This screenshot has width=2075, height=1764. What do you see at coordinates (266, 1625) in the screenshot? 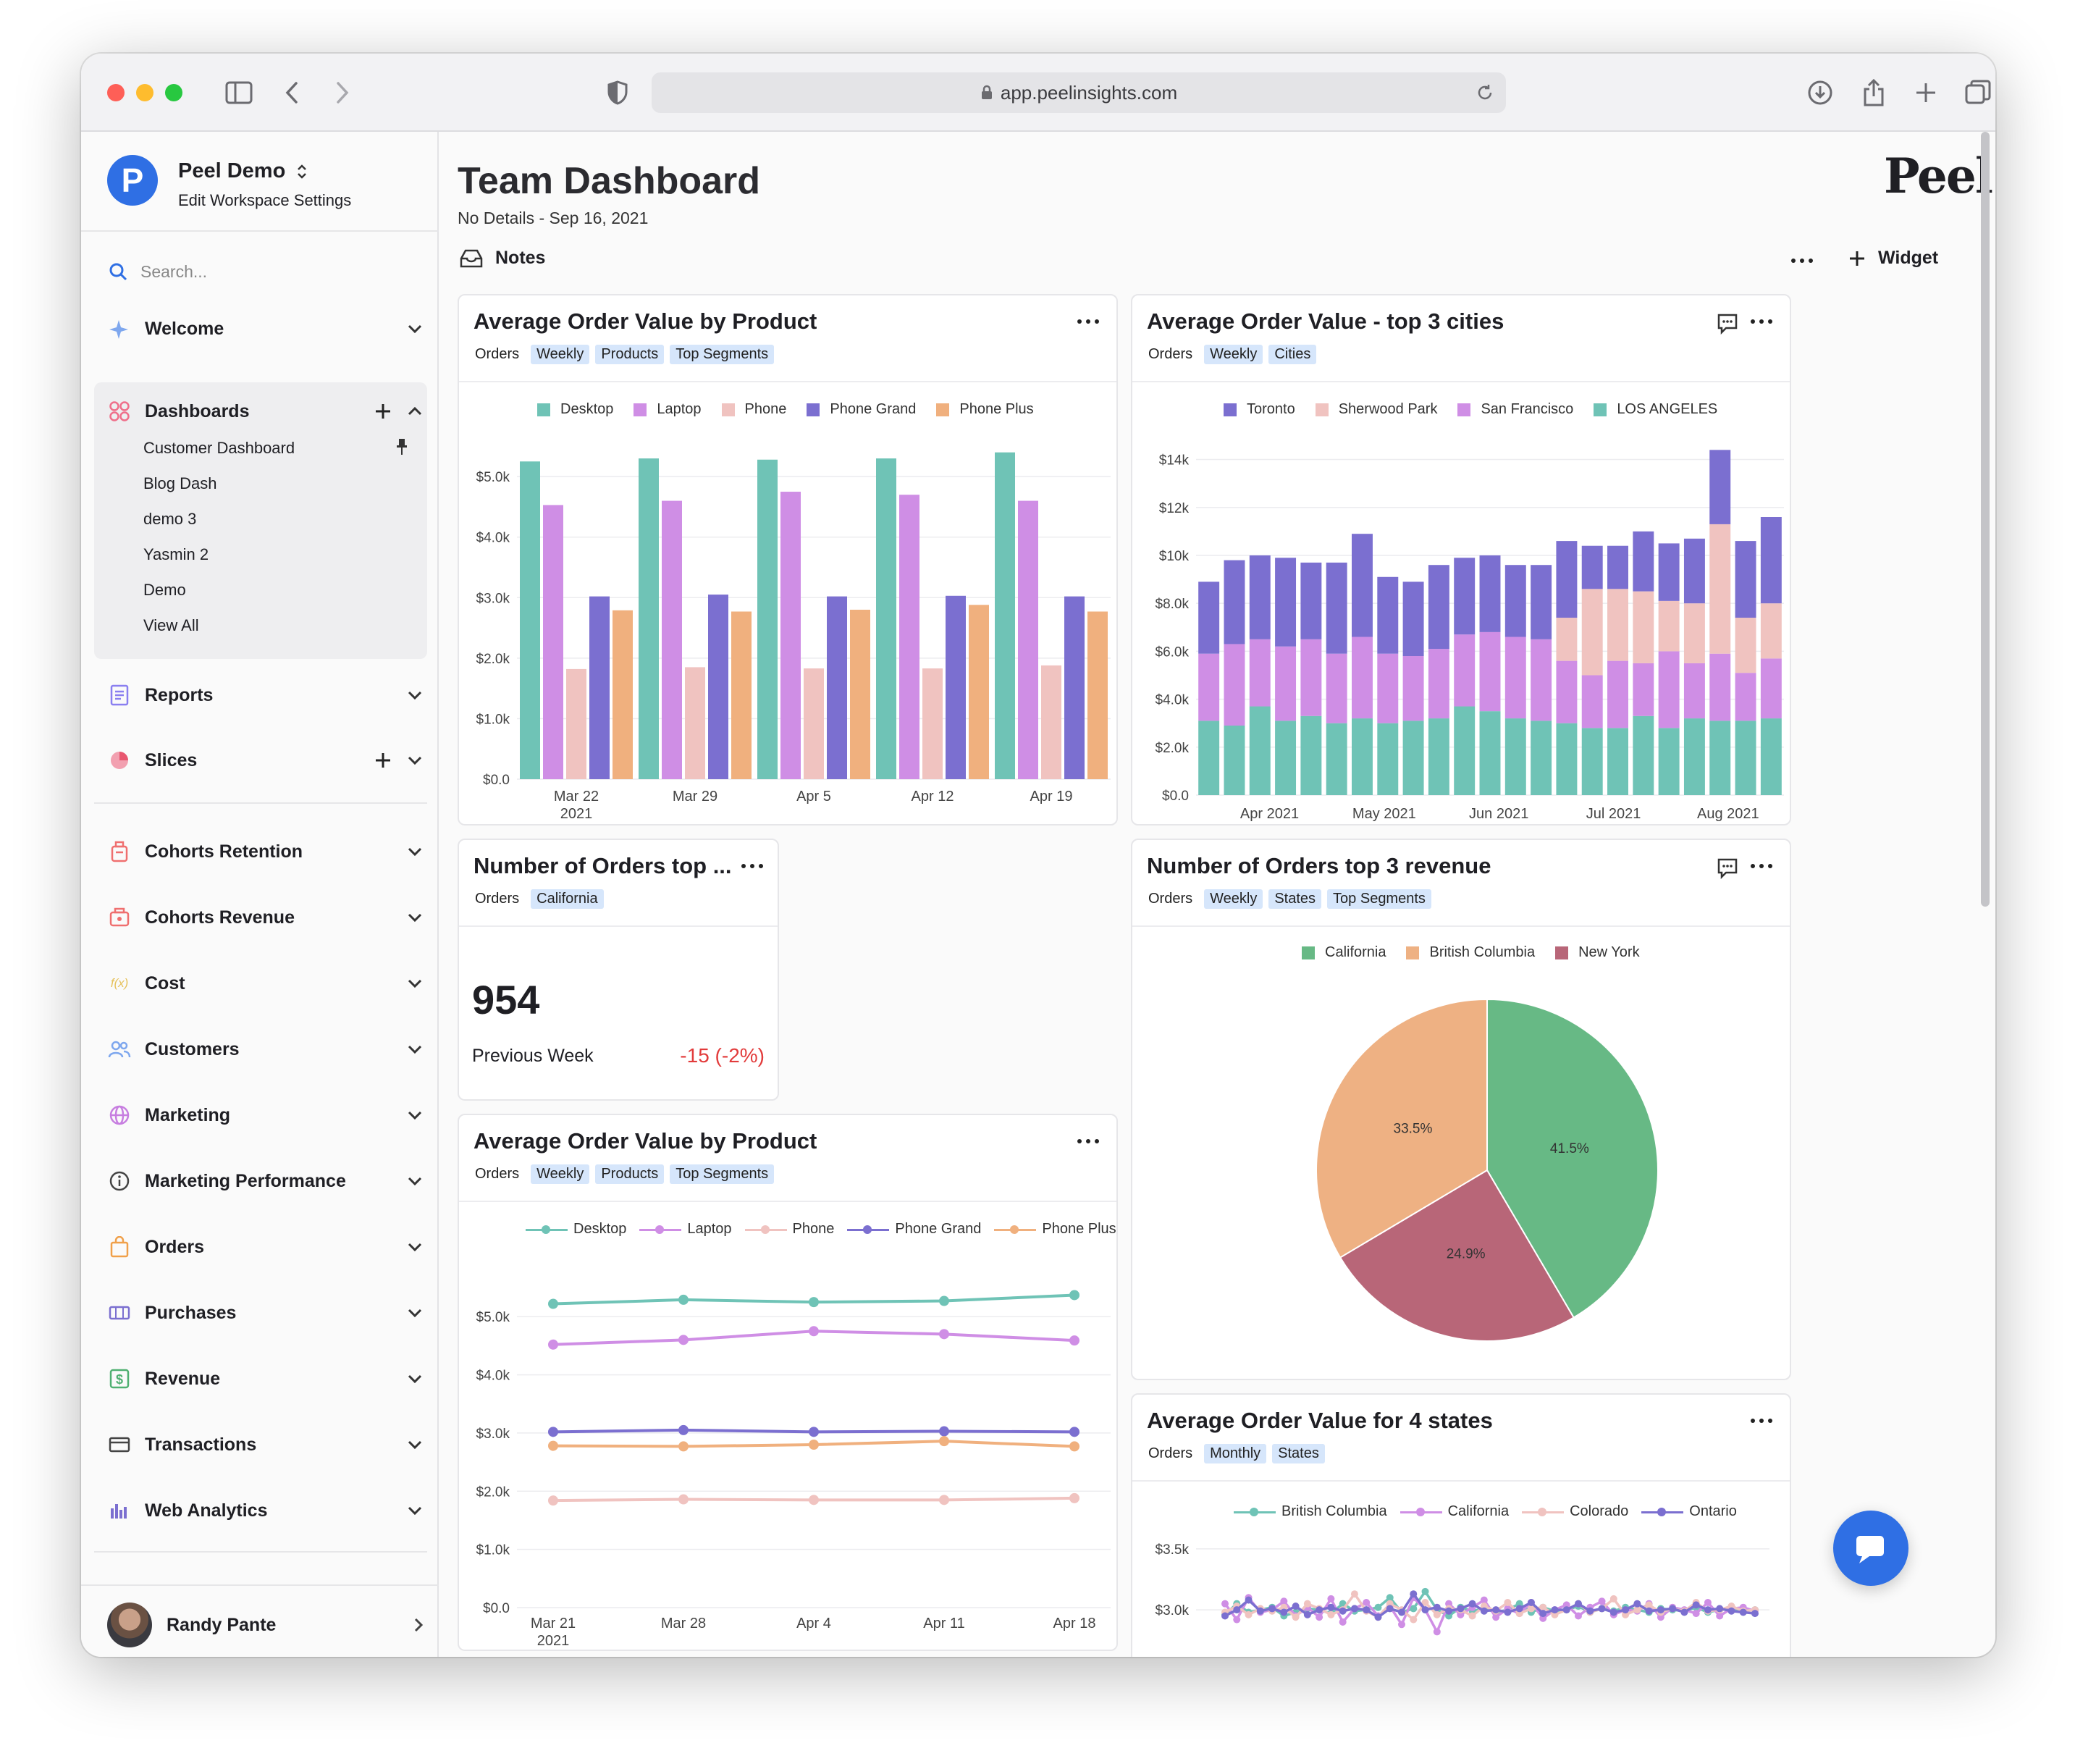
I see `user-menu: Randy Pante` at bounding box center [266, 1625].